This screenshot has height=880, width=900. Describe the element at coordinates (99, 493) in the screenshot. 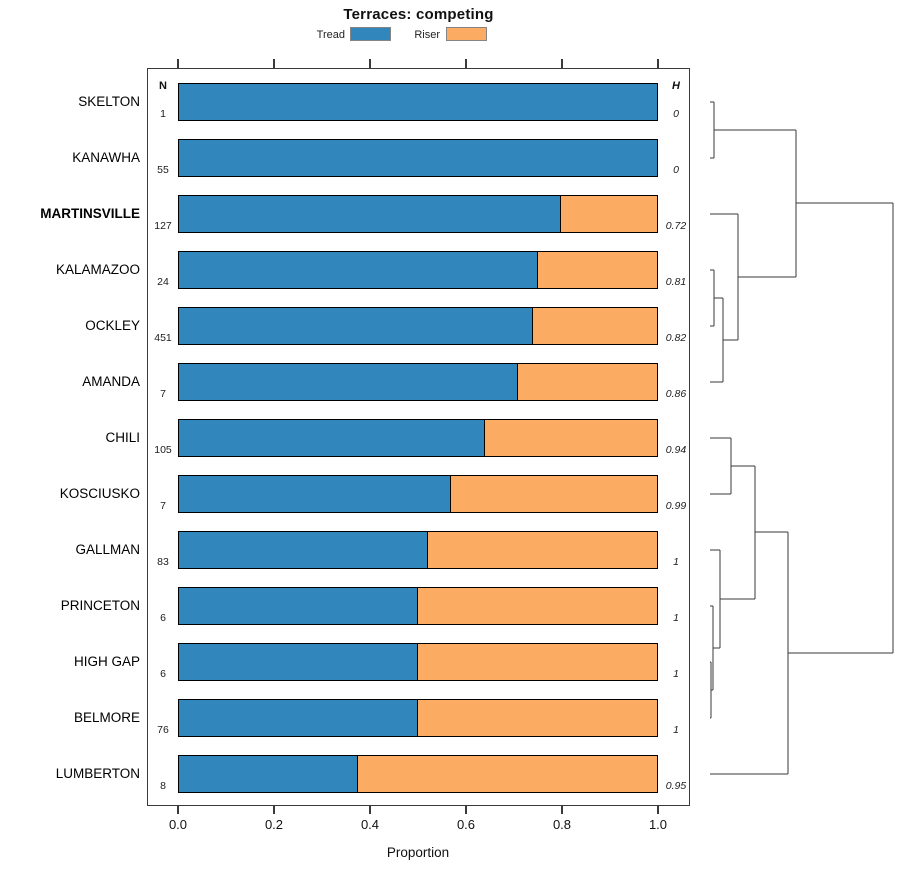

I see `row-label: KOSCIUSKO` at that location.